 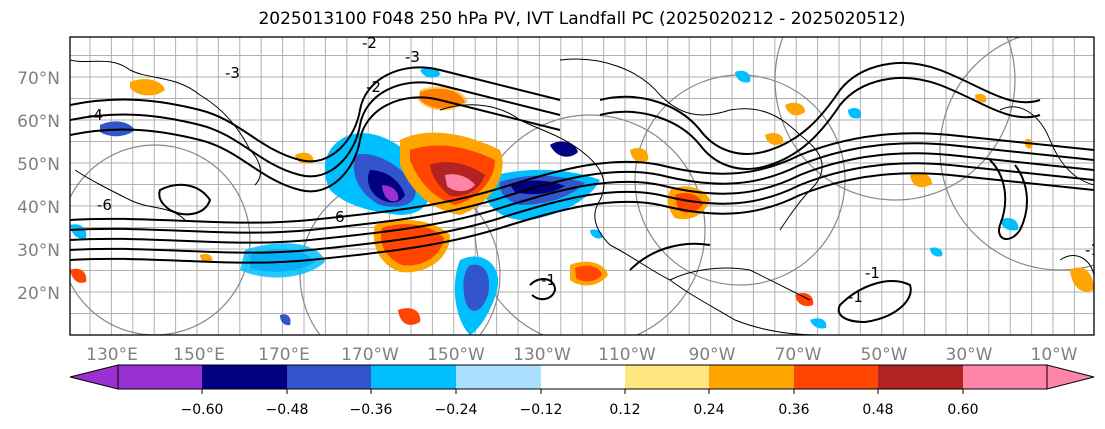 I want to click on lon-label: 30°W, so click(x=969, y=355).